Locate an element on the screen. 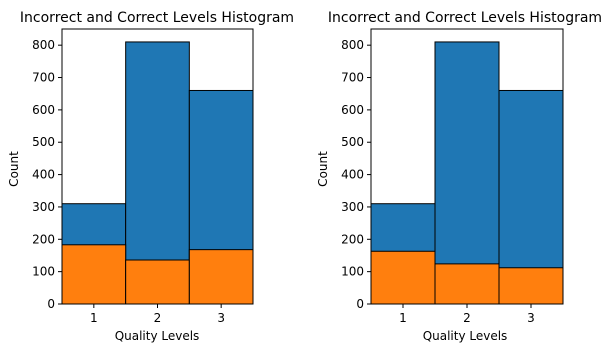  left-y-tick-label-500: 500 is located at coordinates (43, 142).